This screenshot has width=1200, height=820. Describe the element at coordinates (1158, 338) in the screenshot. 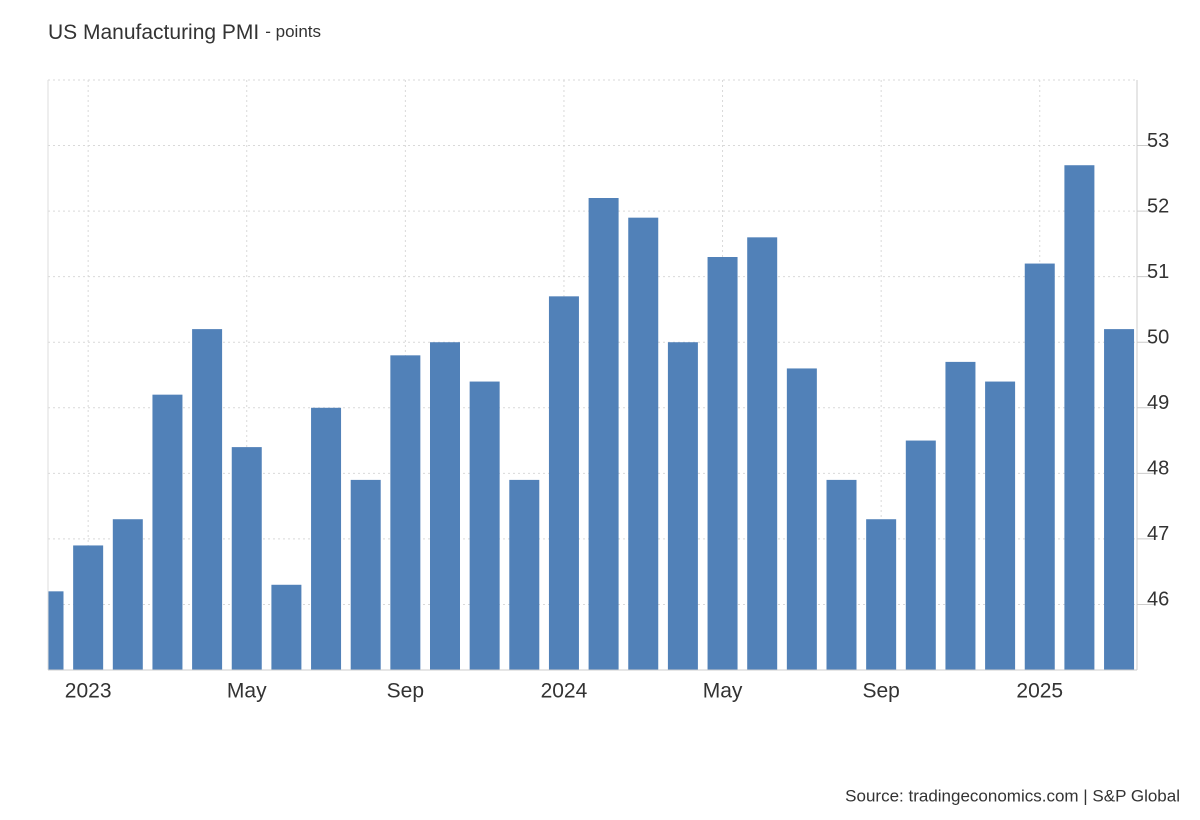

I see `y-tick-label: 50` at that location.